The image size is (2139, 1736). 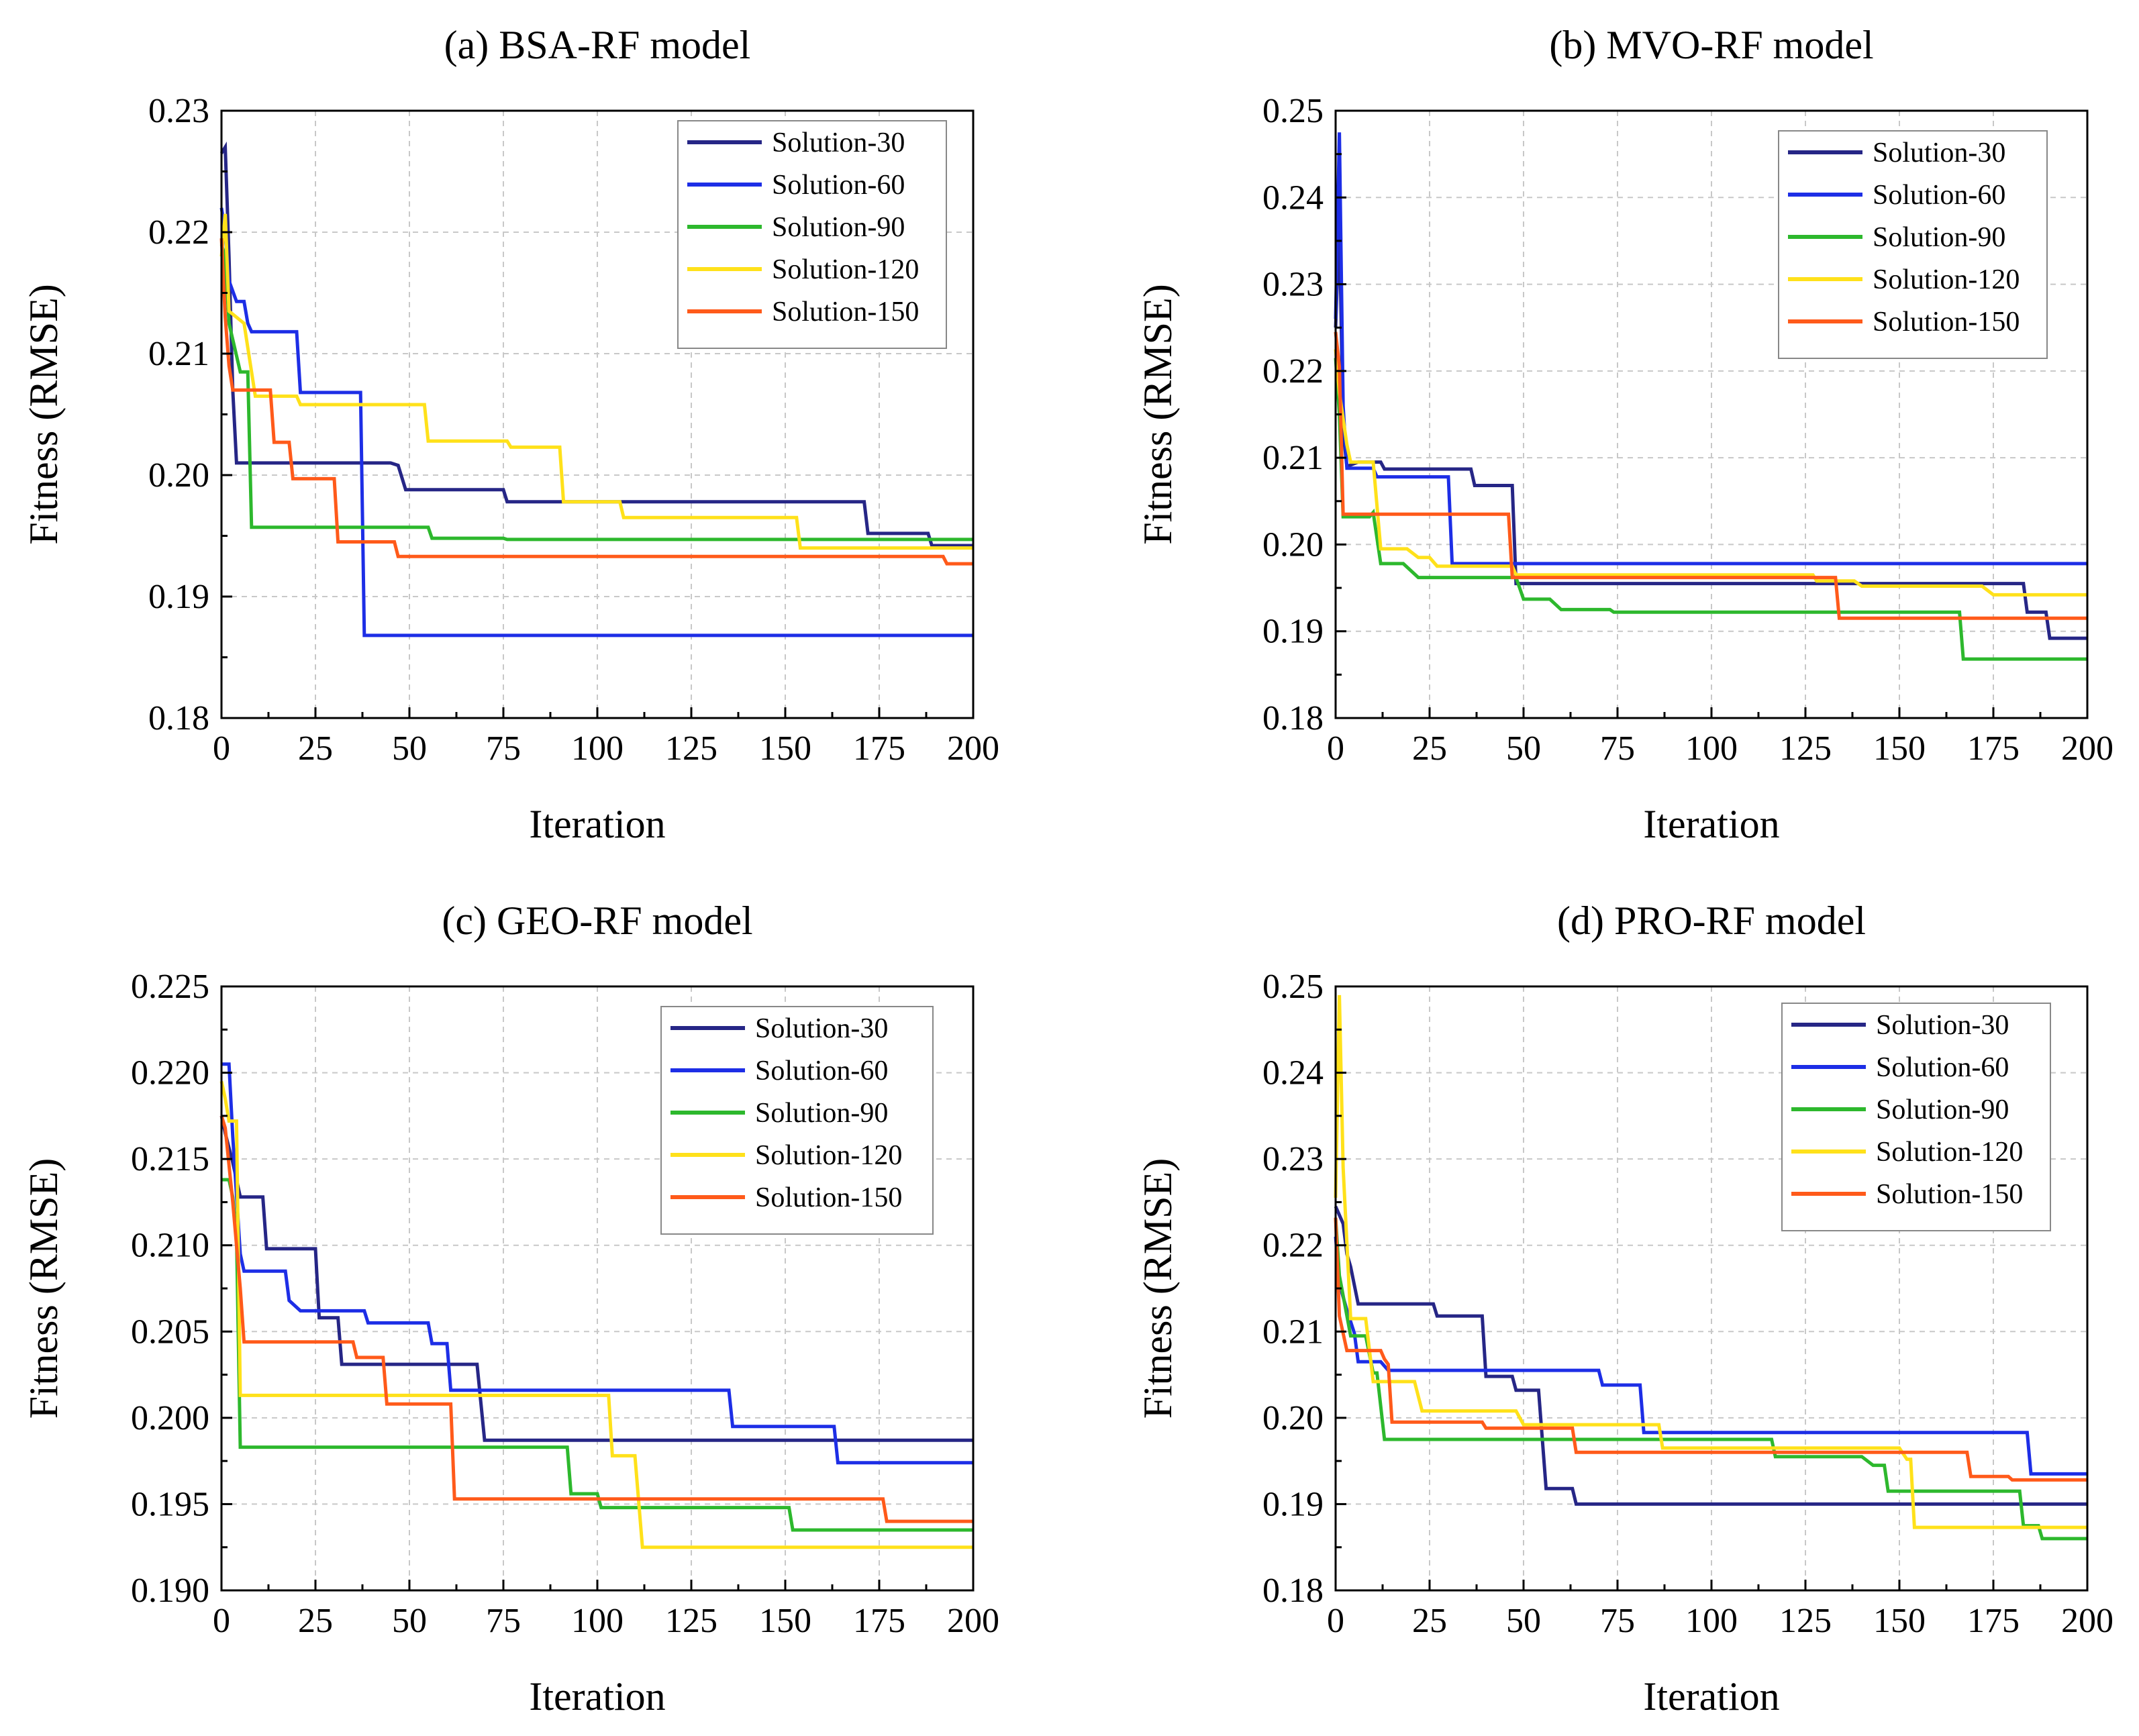 What do you see at coordinates (170, 1591) in the screenshot?
I see `y-tick-label: 0.190` at bounding box center [170, 1591].